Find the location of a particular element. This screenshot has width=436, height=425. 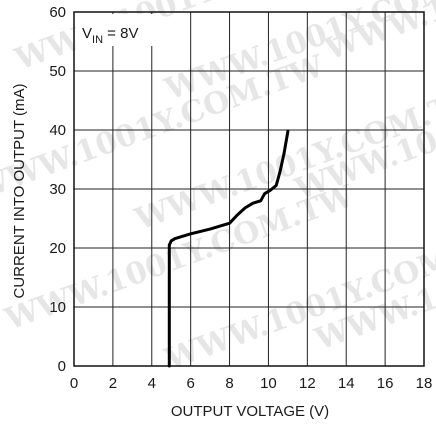

x-tick-label: 12 is located at coordinates (307, 383).